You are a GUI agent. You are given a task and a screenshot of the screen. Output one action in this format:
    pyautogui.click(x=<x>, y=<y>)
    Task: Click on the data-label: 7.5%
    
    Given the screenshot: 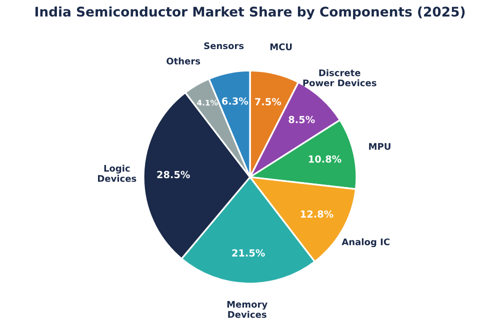 What is the action you would take?
    pyautogui.click(x=268, y=102)
    